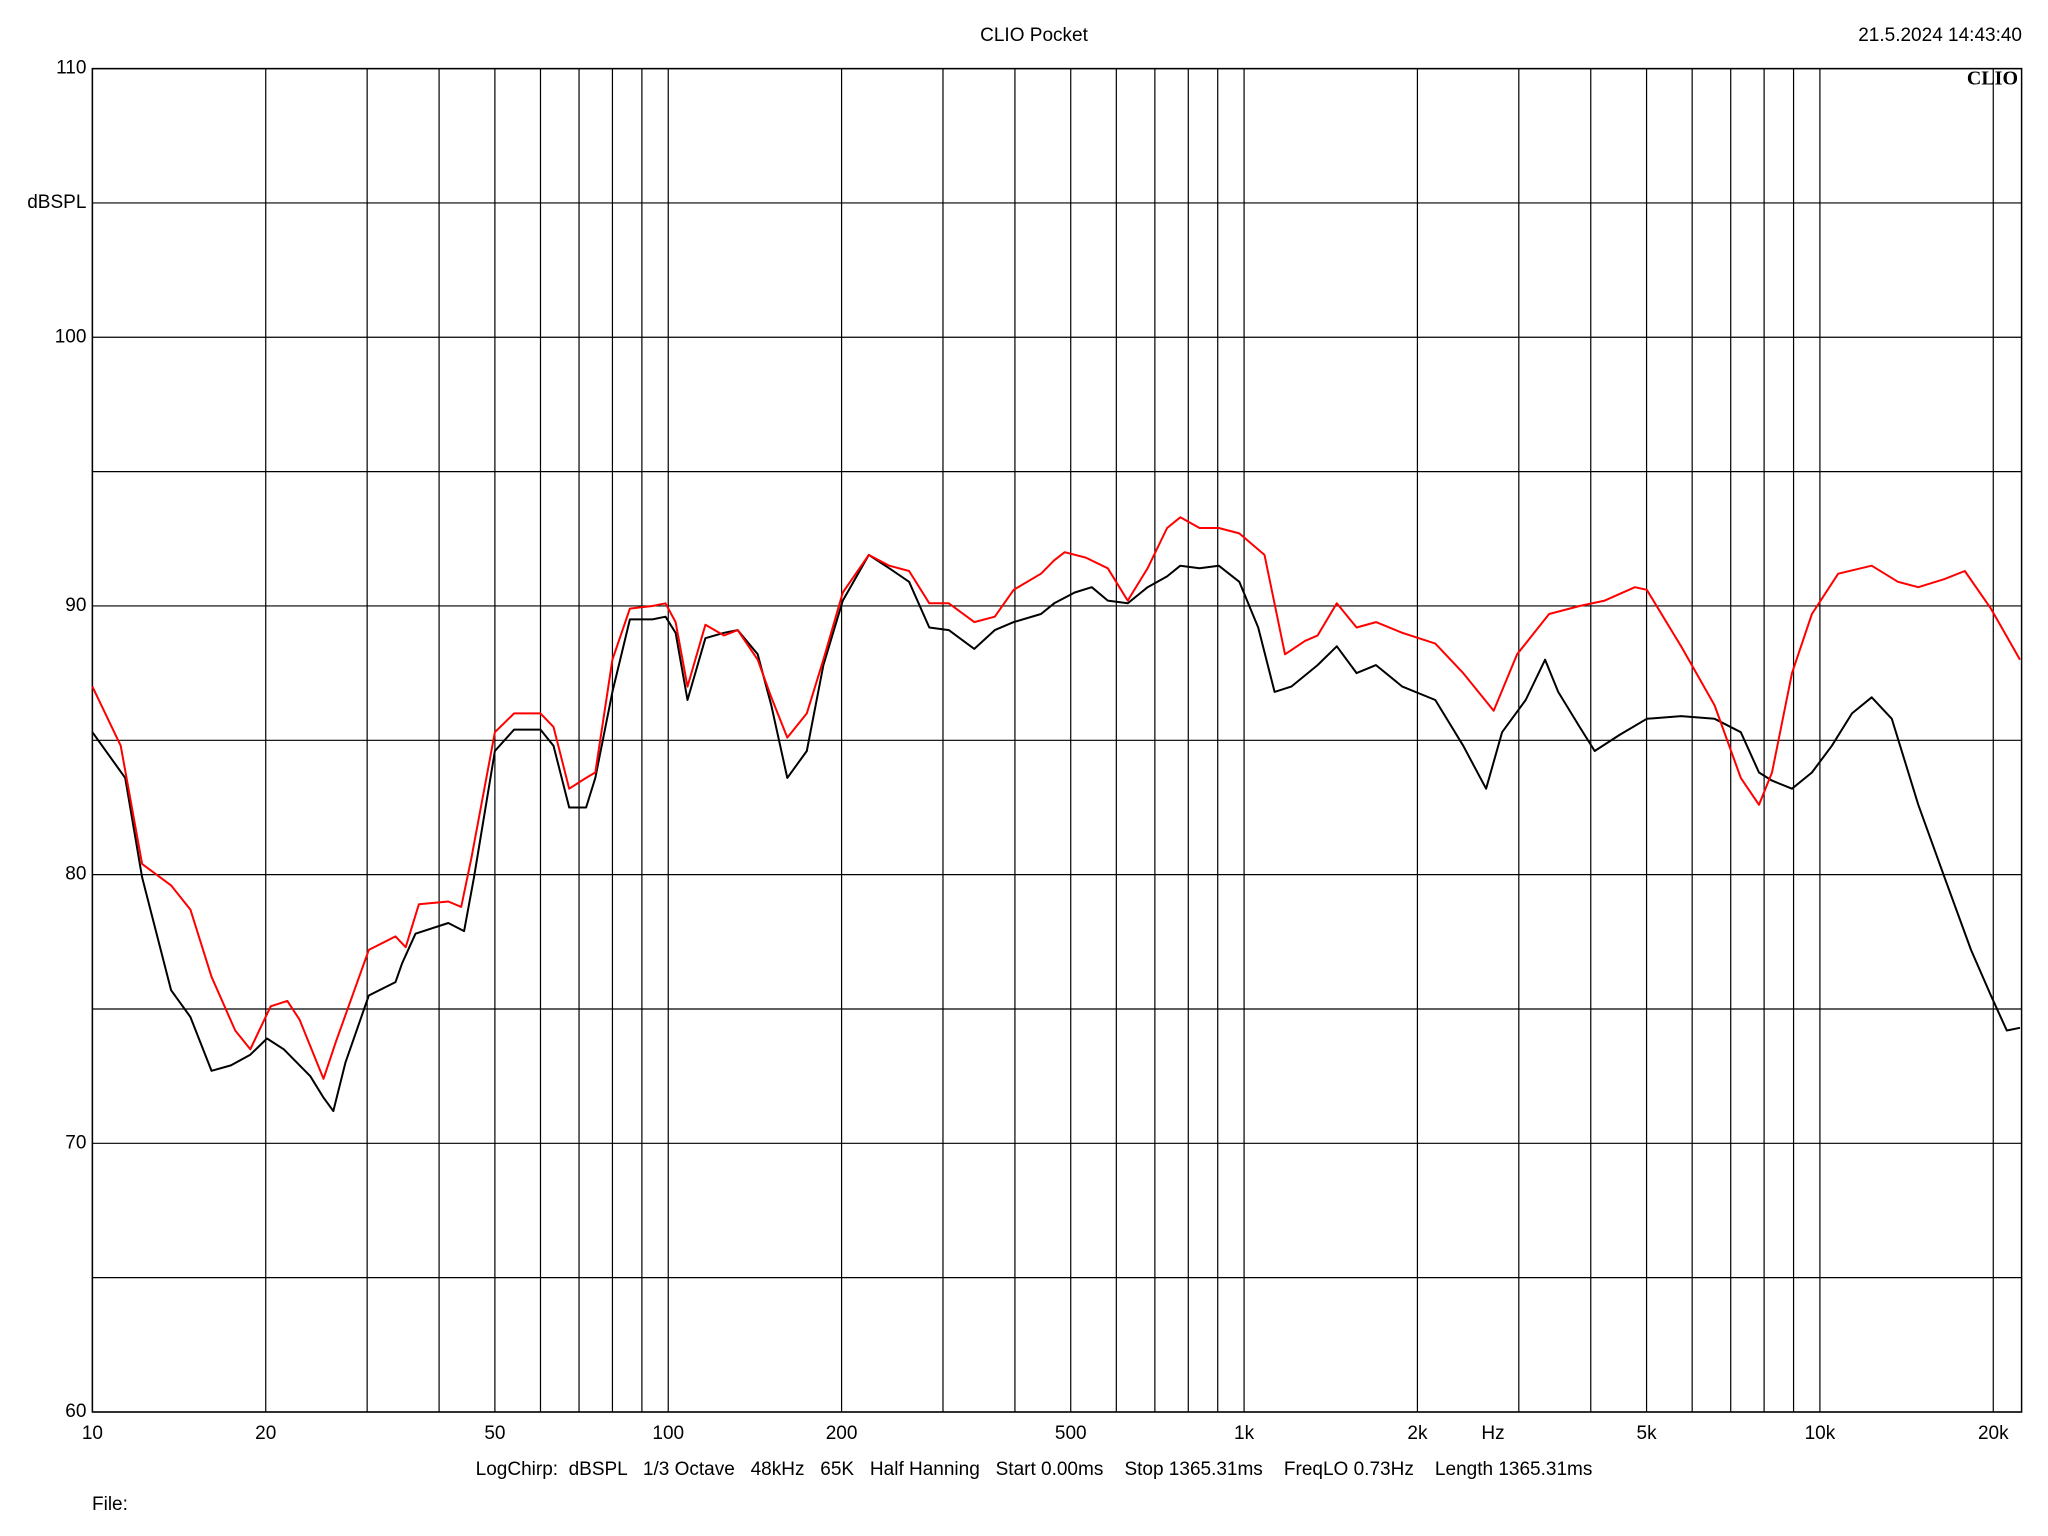 This screenshot has width=2048, height=1536. I want to click on x-tick-label: 50, so click(494, 1433).